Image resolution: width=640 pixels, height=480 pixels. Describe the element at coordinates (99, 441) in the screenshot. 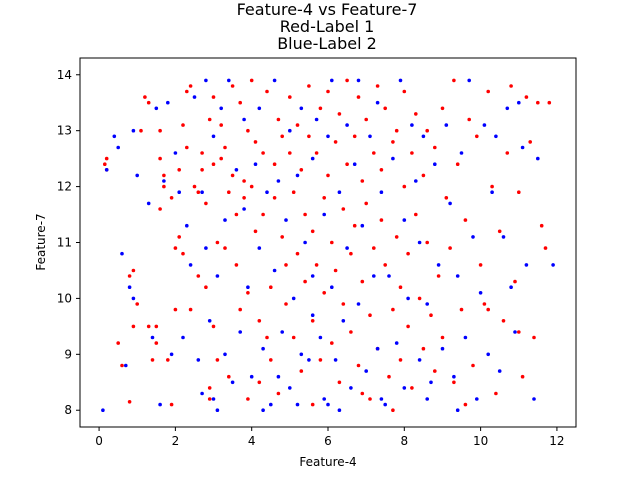

I see `x-tick-label: 0` at that location.